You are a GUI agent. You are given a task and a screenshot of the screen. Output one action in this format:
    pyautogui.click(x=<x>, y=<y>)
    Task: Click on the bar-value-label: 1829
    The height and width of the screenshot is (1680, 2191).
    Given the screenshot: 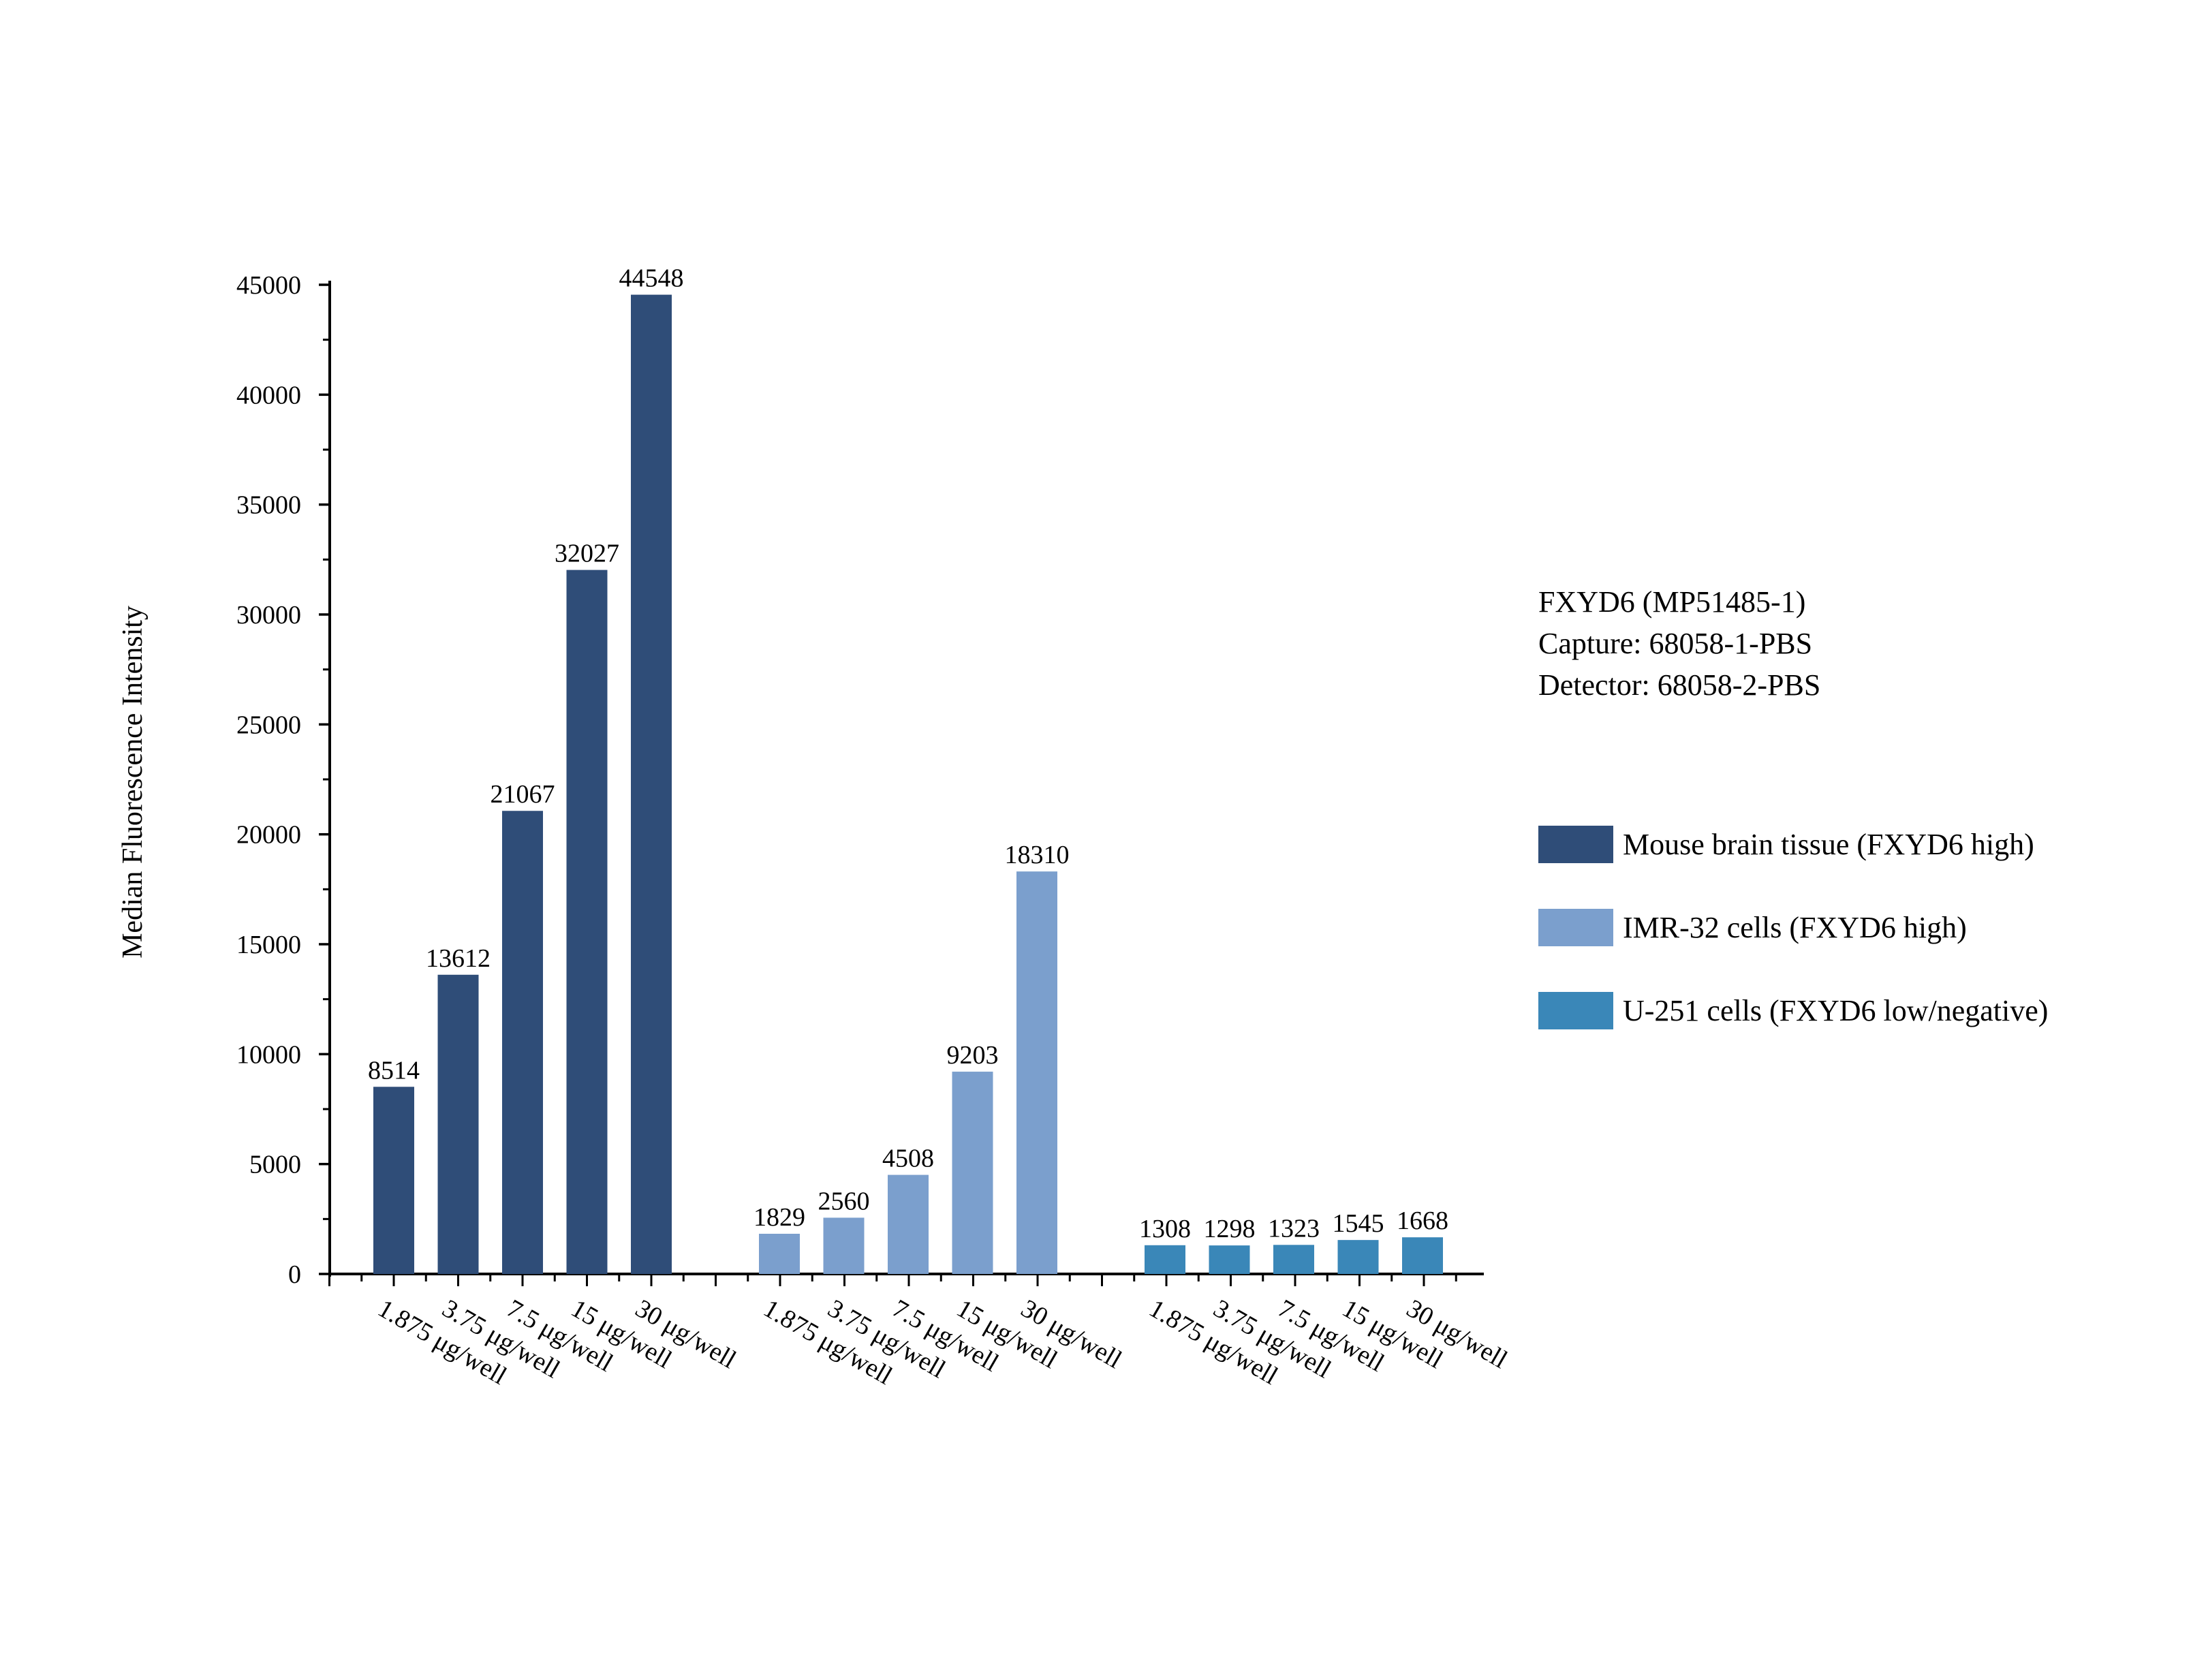 What is the action you would take?
    pyautogui.click(x=779, y=1217)
    